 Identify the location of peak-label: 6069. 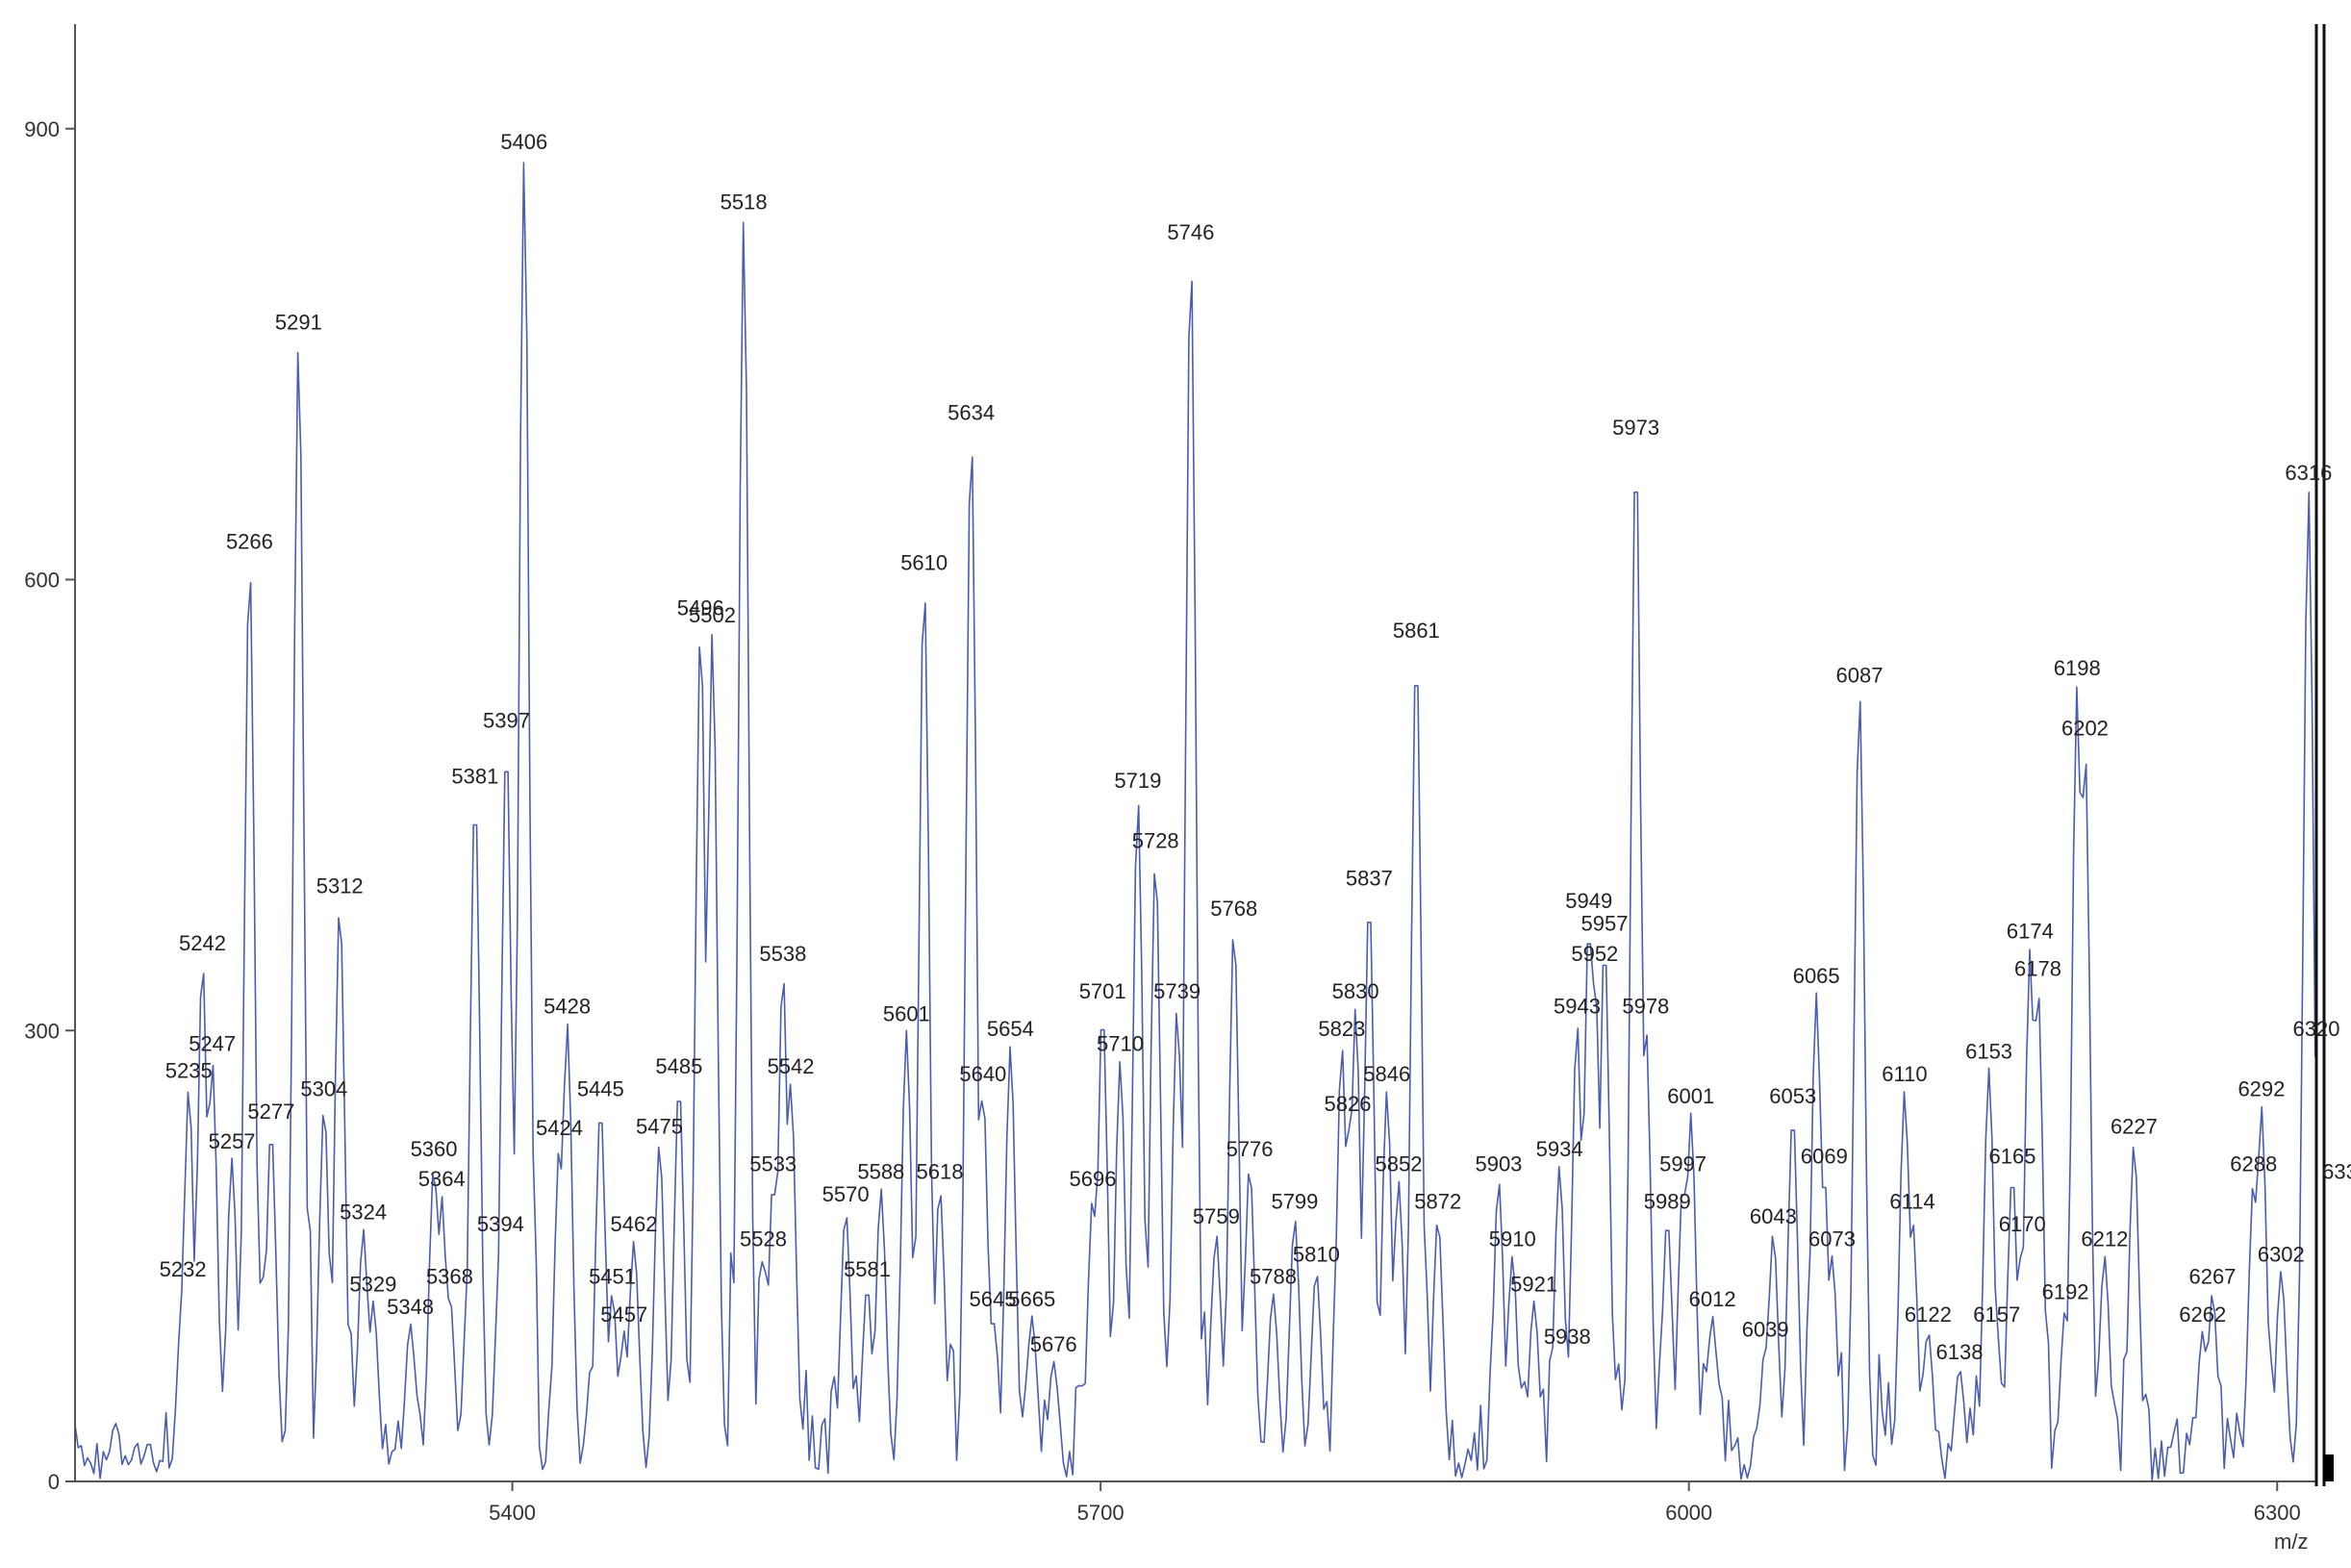
(1824, 1157).